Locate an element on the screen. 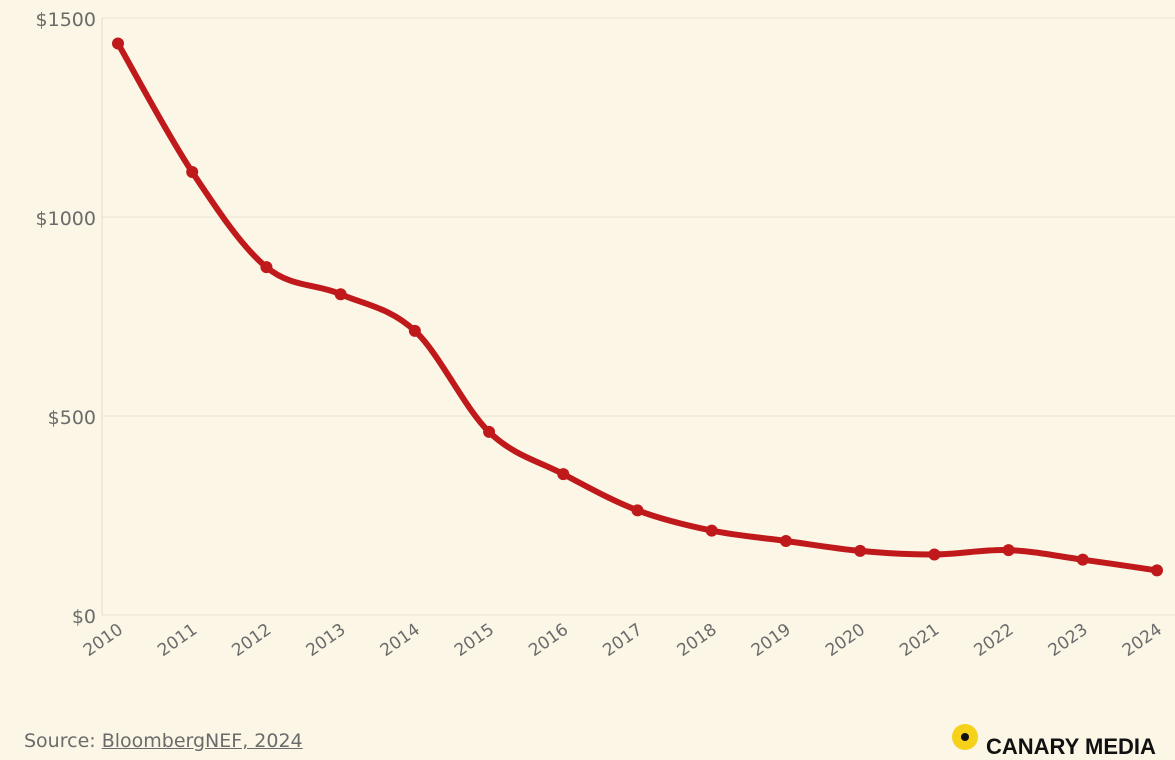  x-tick-label: 2016 is located at coordinates (548, 640).